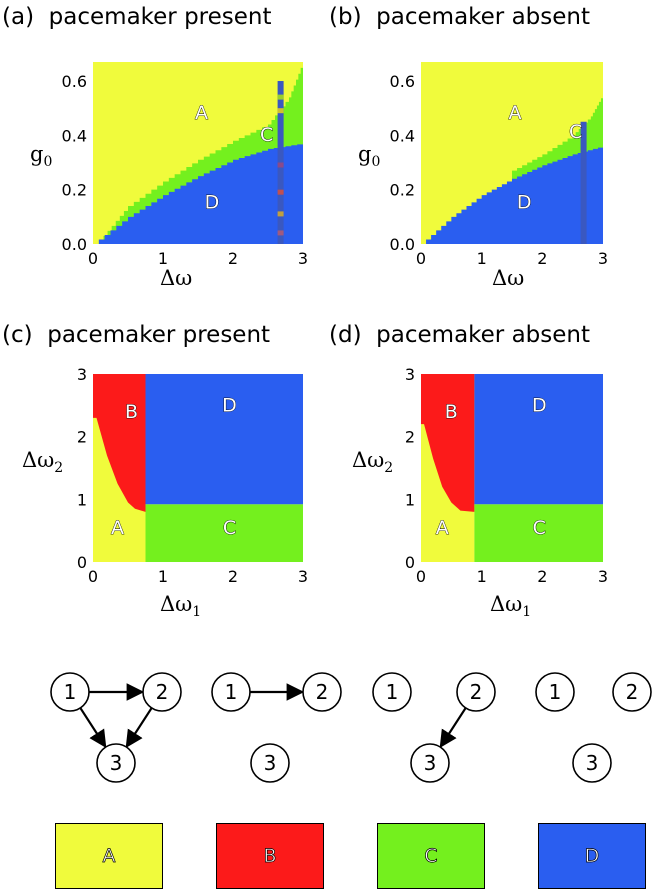 The width and height of the screenshot is (654, 895). What do you see at coordinates (421, 576) in the screenshot?
I see `panel-d-xtick: 0` at bounding box center [421, 576].